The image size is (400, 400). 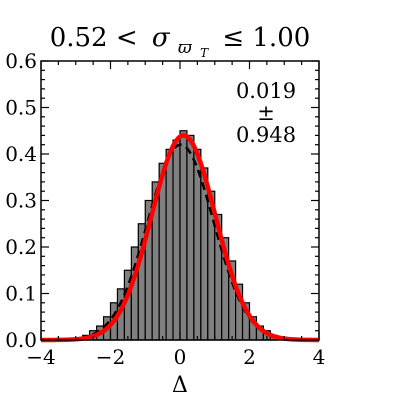 What do you see at coordinates (110, 357) in the screenshot?
I see `x-tick-label: −2` at bounding box center [110, 357].